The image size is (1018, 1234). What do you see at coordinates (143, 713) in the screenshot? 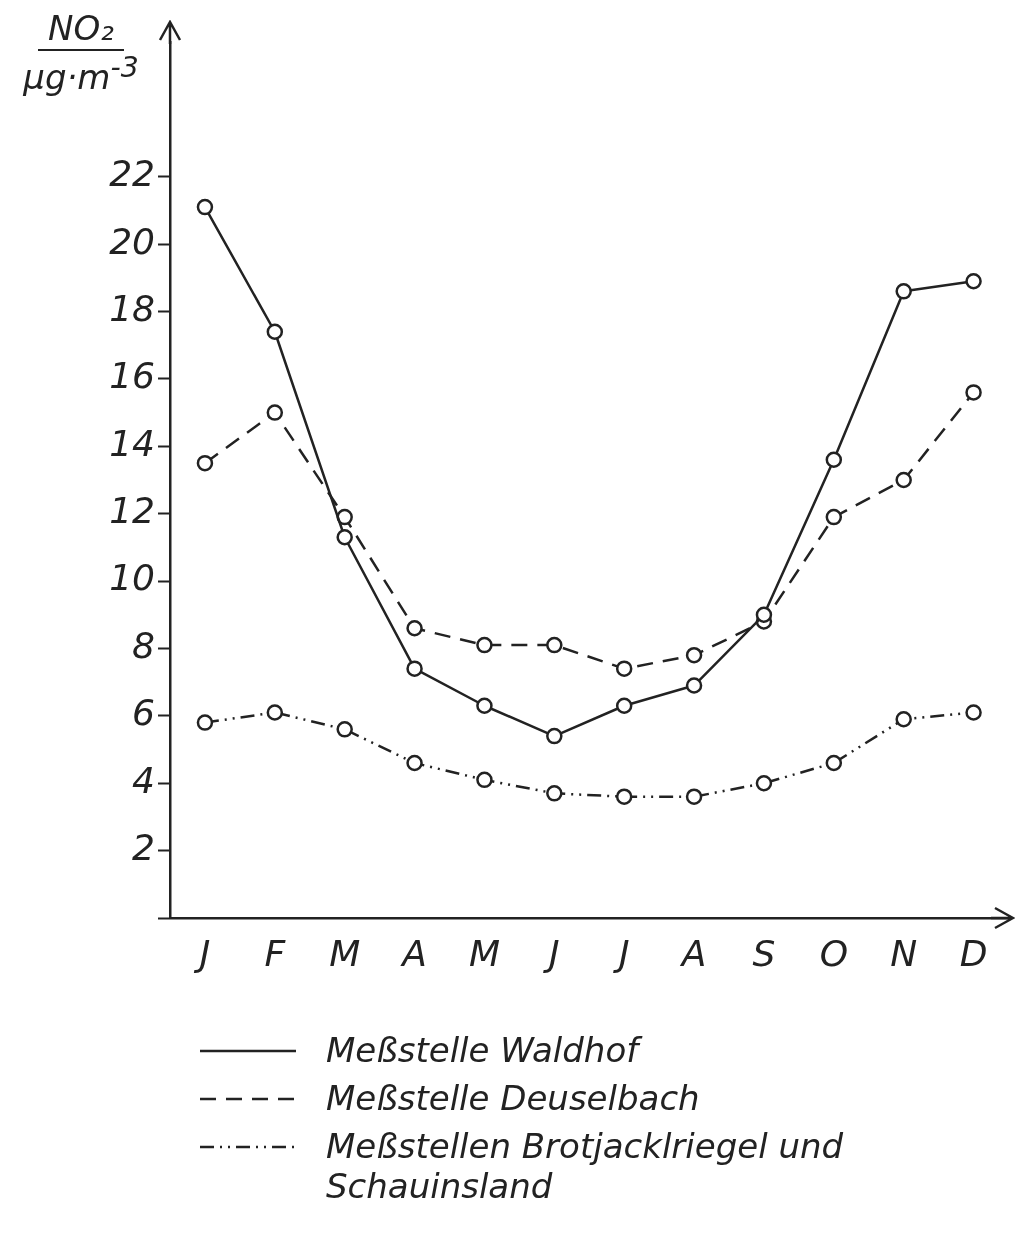
I see `y-tick-label: 6` at bounding box center [143, 713].